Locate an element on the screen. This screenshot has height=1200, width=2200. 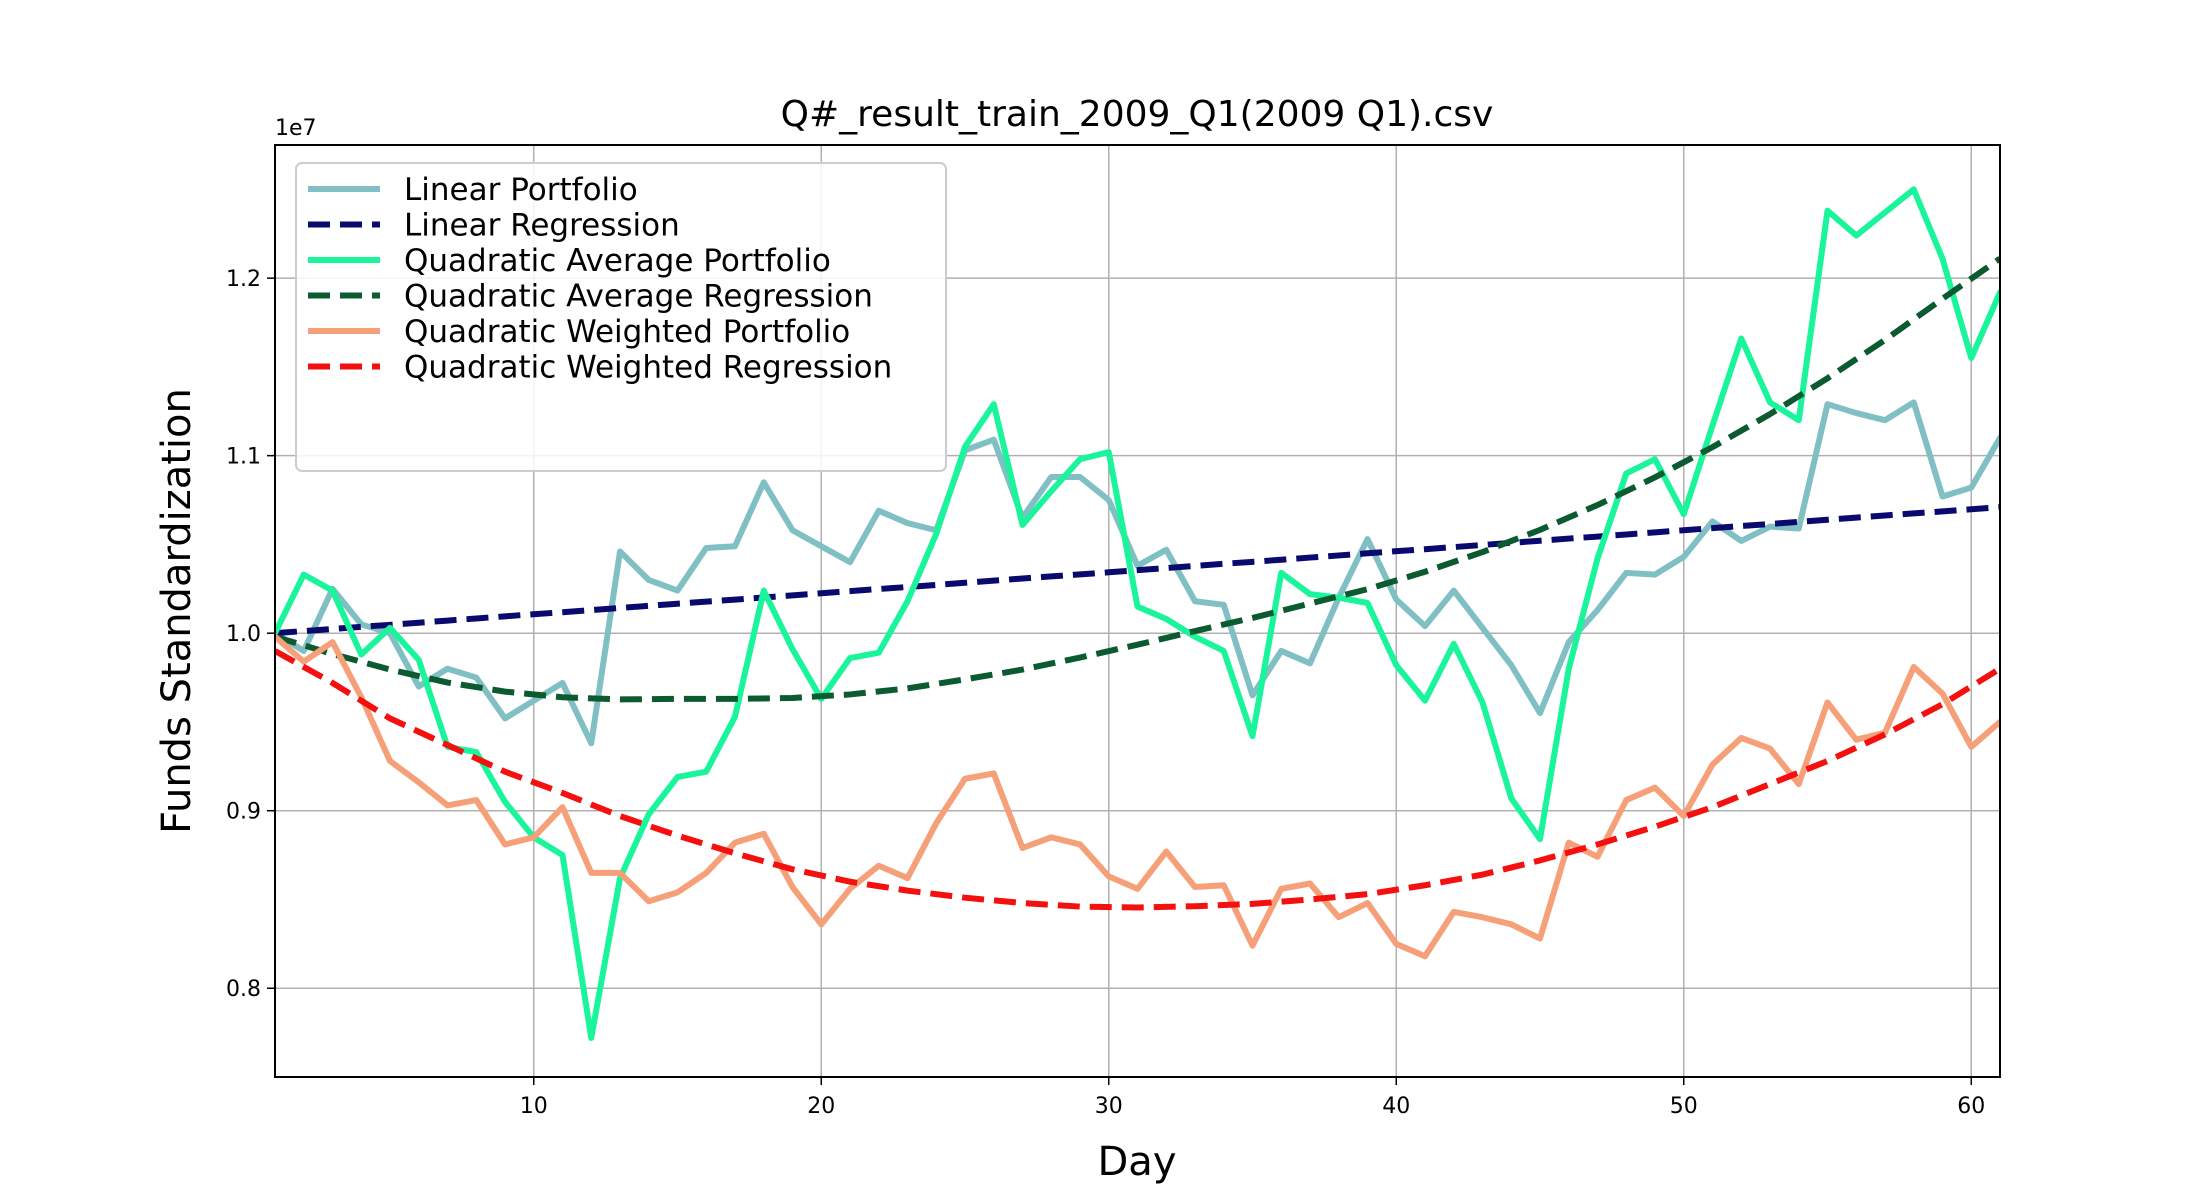
x-tick-label: 40 is located at coordinates (1396, 1106).